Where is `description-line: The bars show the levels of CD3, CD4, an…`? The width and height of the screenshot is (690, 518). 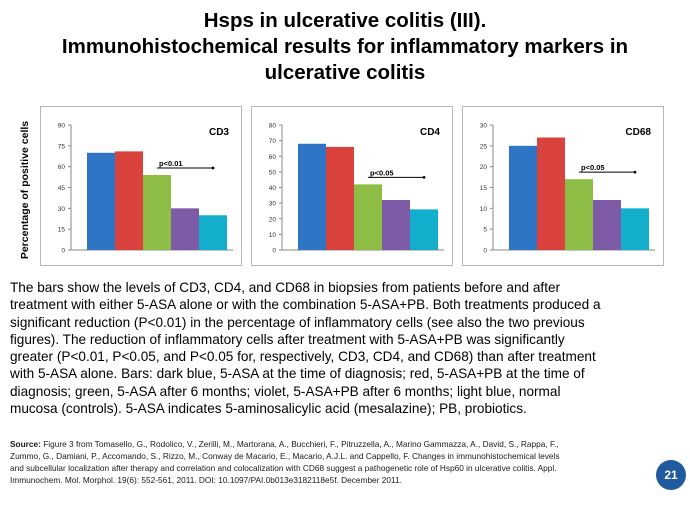
description-line: The bars show the levels of CD3, CD4, an… is located at coordinates (285, 287).